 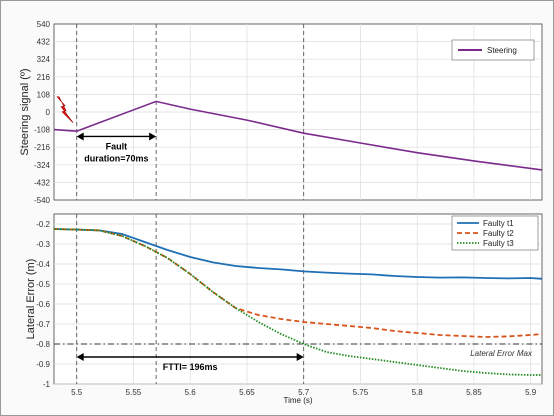 I want to click on steering-y-tick-label: 324, so click(x=44, y=59).